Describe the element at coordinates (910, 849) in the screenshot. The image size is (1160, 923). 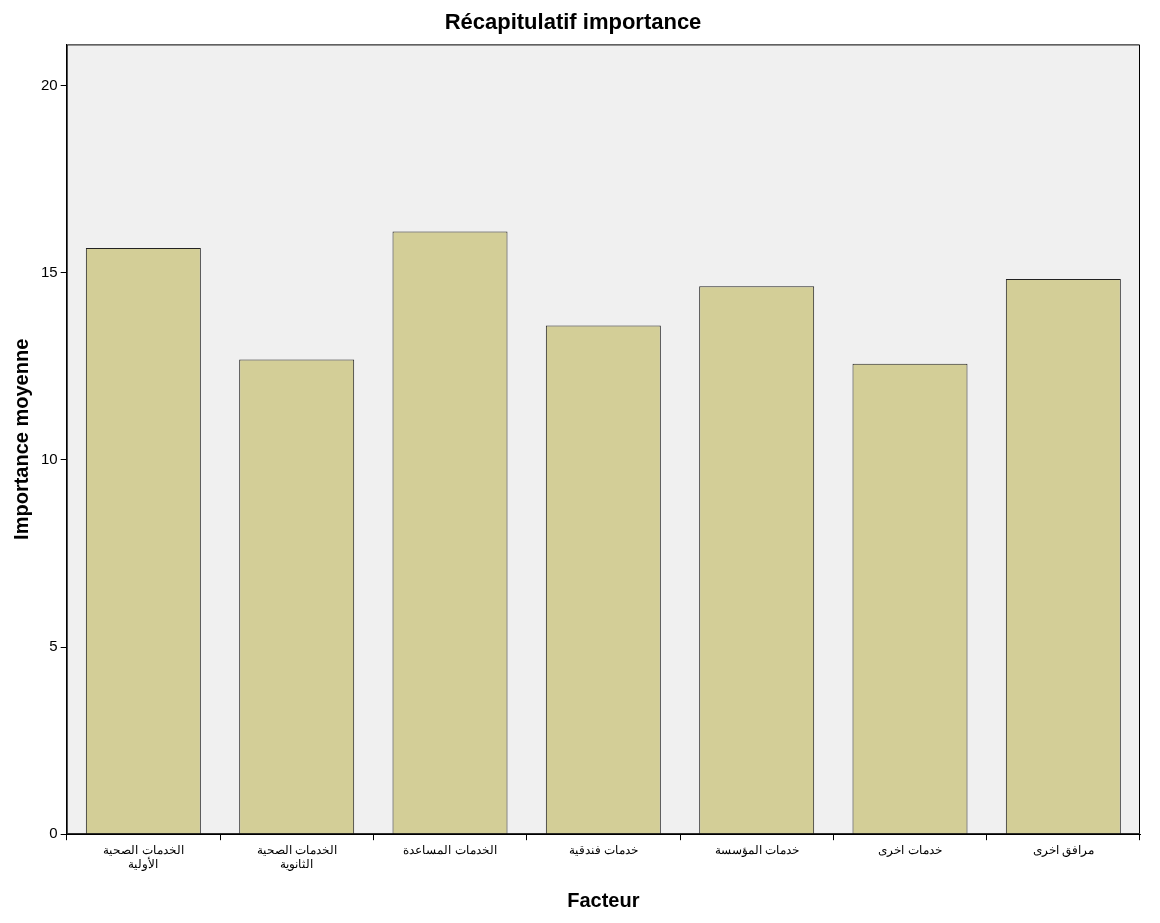
I see `x-tick-label: خدمات اخرى` at that location.